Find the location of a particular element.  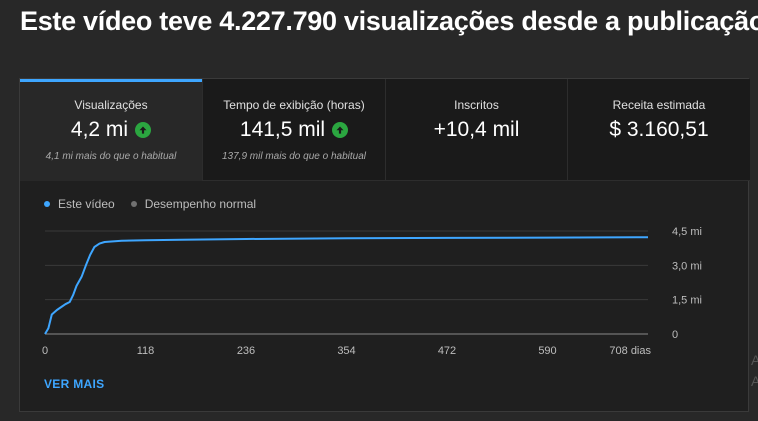

legend-item-this-video: Este vídeo is located at coordinates (79, 204).